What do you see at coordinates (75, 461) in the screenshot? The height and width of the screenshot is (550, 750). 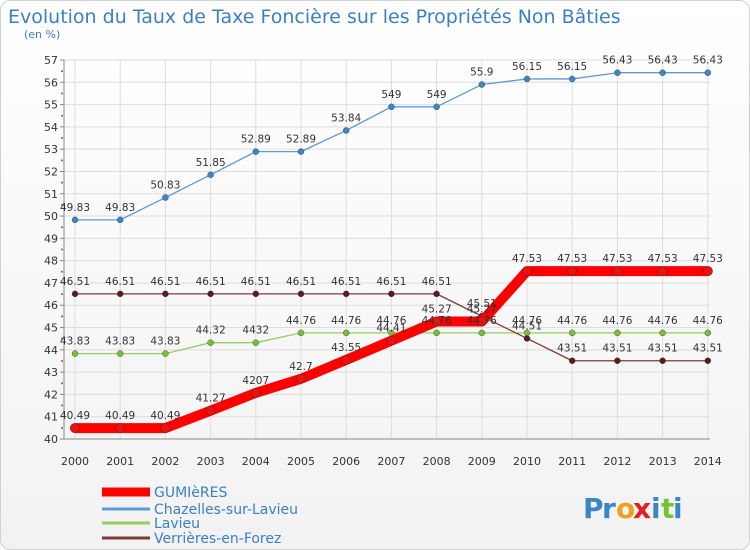 I see `x-tick-label: 2000` at bounding box center [75, 461].